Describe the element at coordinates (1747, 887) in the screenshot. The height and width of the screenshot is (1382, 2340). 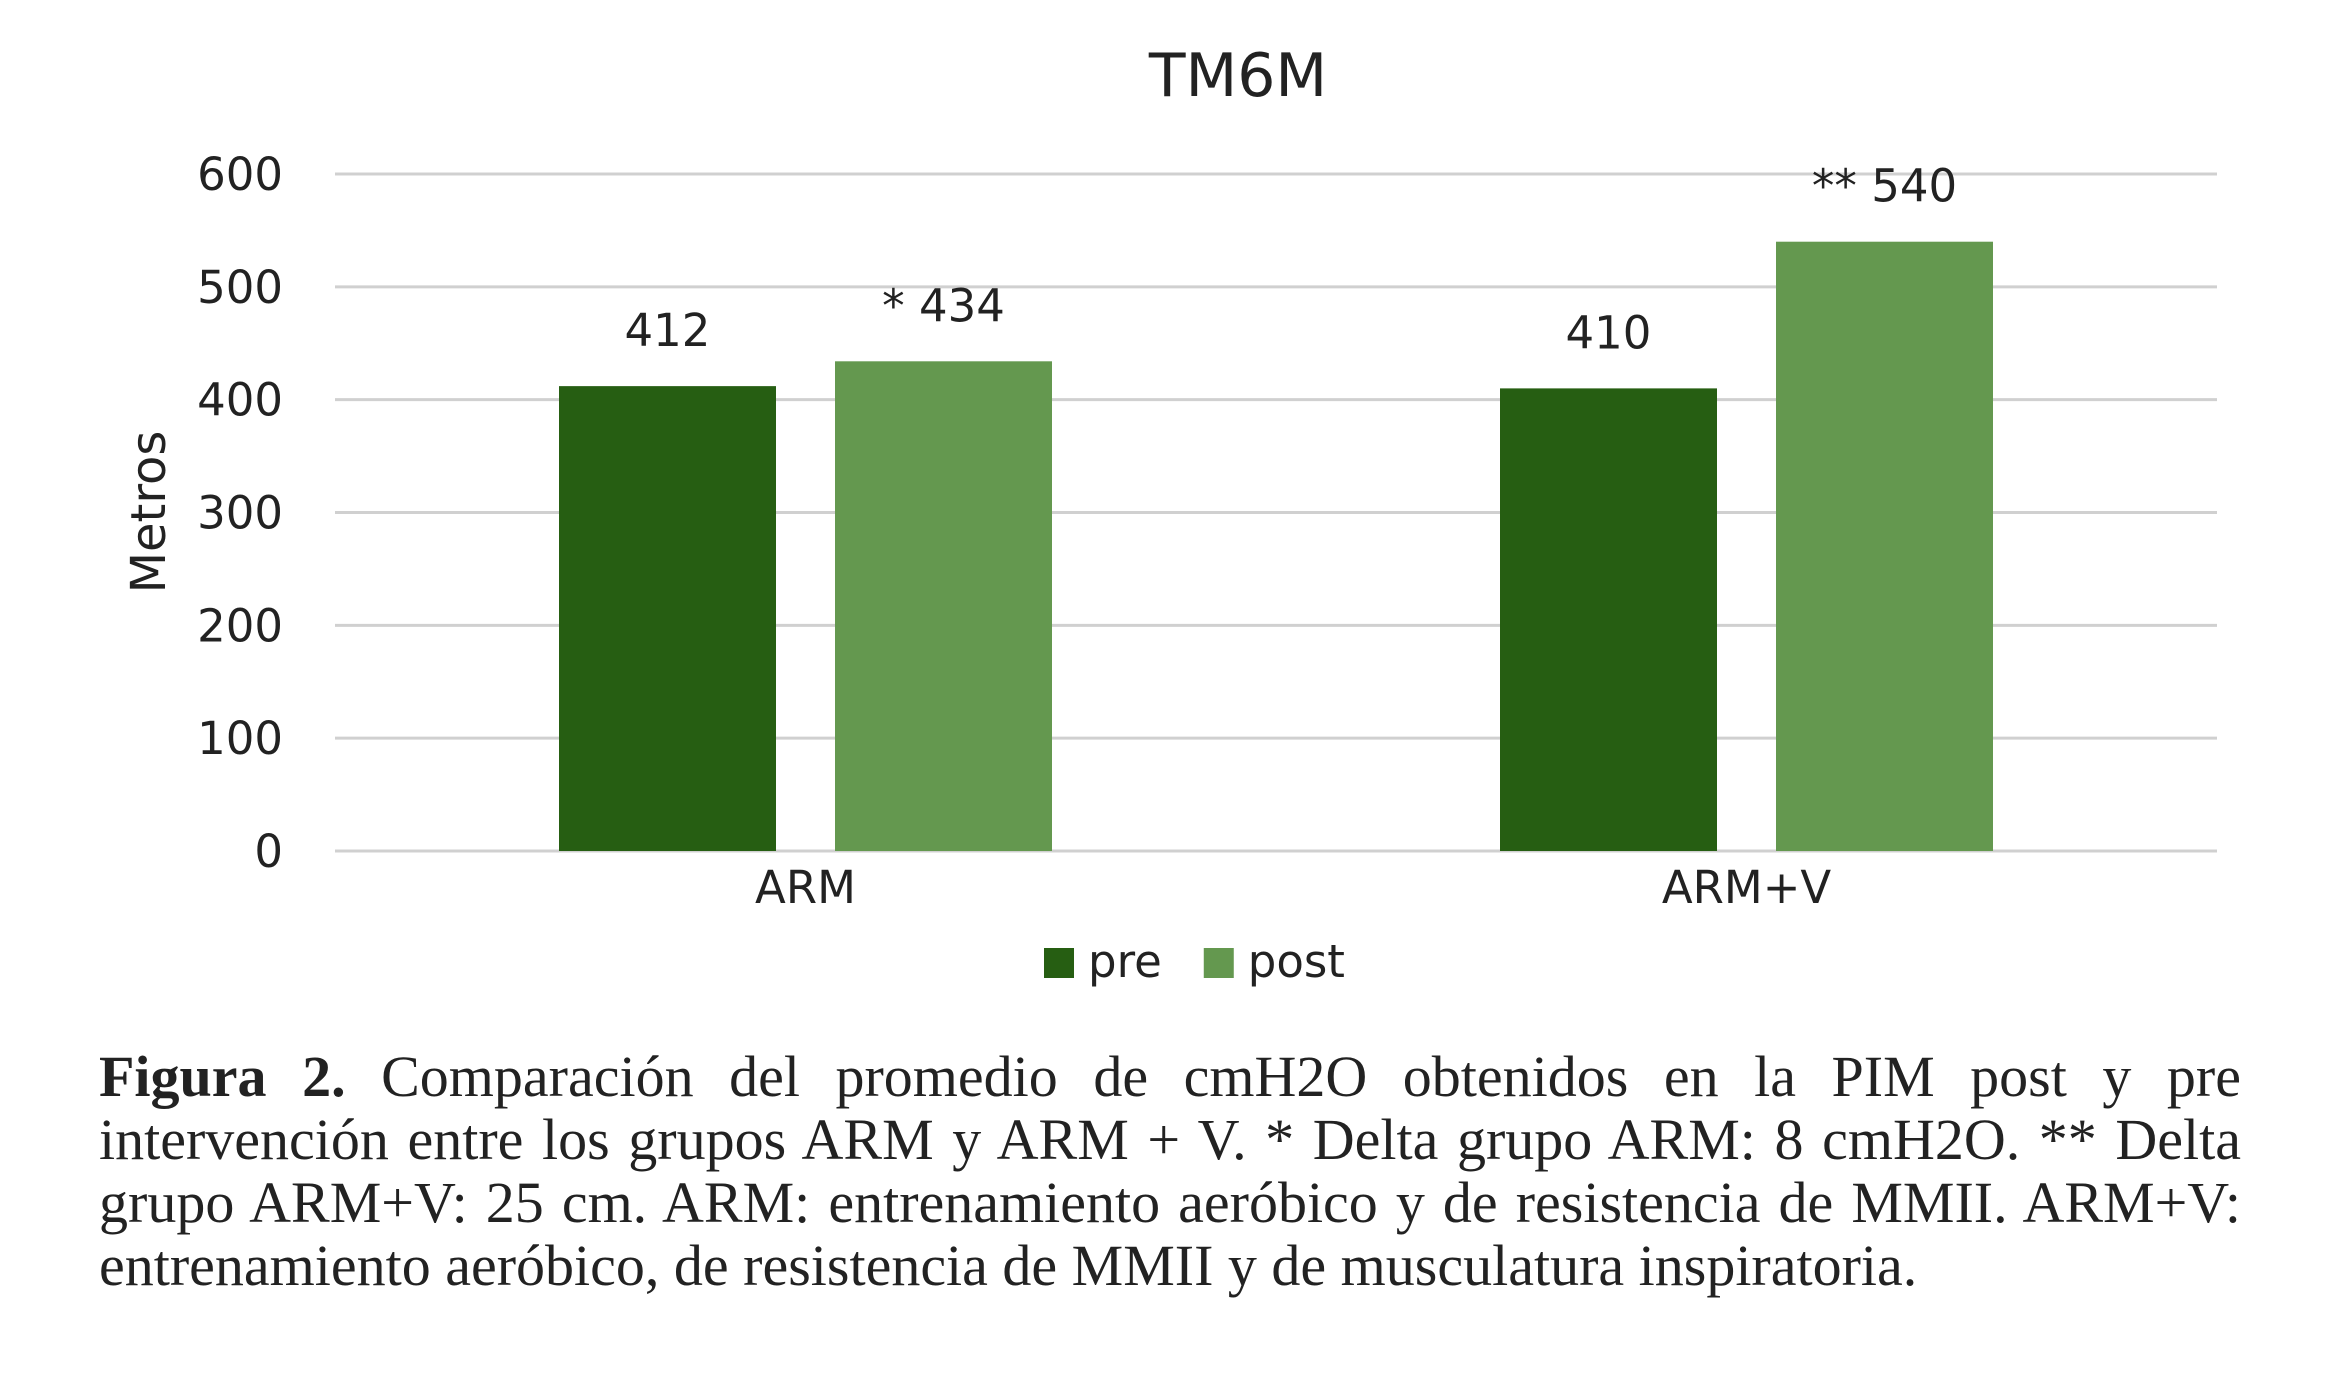
I see `x-tick-label: ARM+V` at that location.